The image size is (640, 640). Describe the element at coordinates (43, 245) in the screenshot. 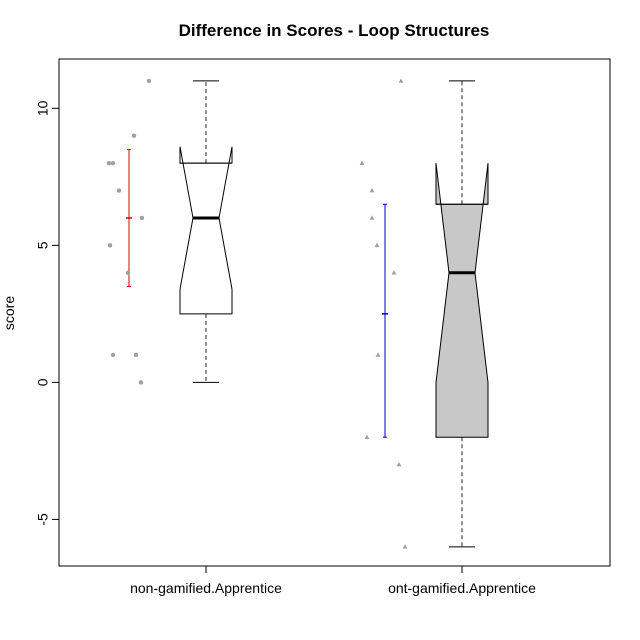

I see `y-tick-label: 5` at that location.